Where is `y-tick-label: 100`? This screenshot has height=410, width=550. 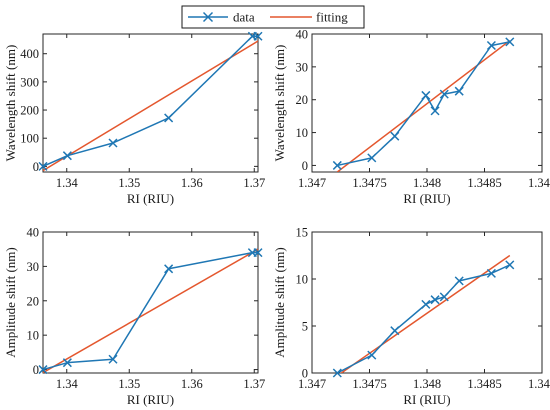 y-tick-label: 100 is located at coordinates (29, 139).